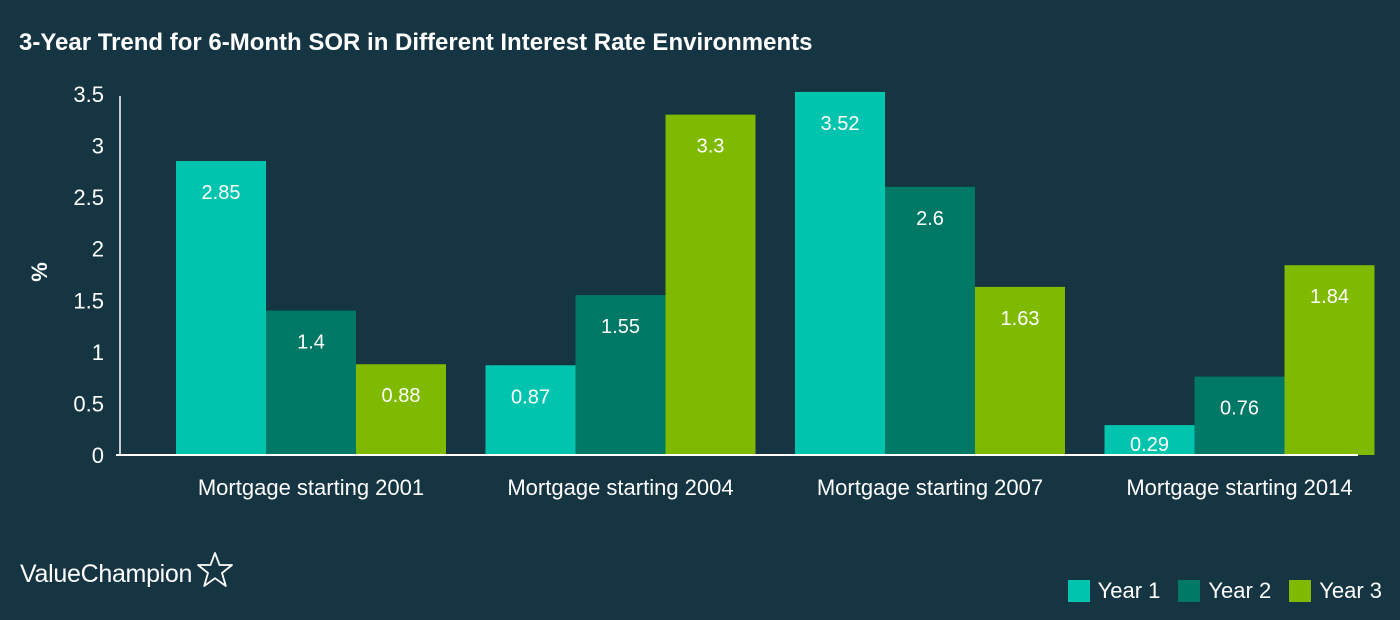 This screenshot has width=1400, height=620. What do you see at coordinates (840, 124) in the screenshot?
I see `bar-value-label: 3.52` at bounding box center [840, 124].